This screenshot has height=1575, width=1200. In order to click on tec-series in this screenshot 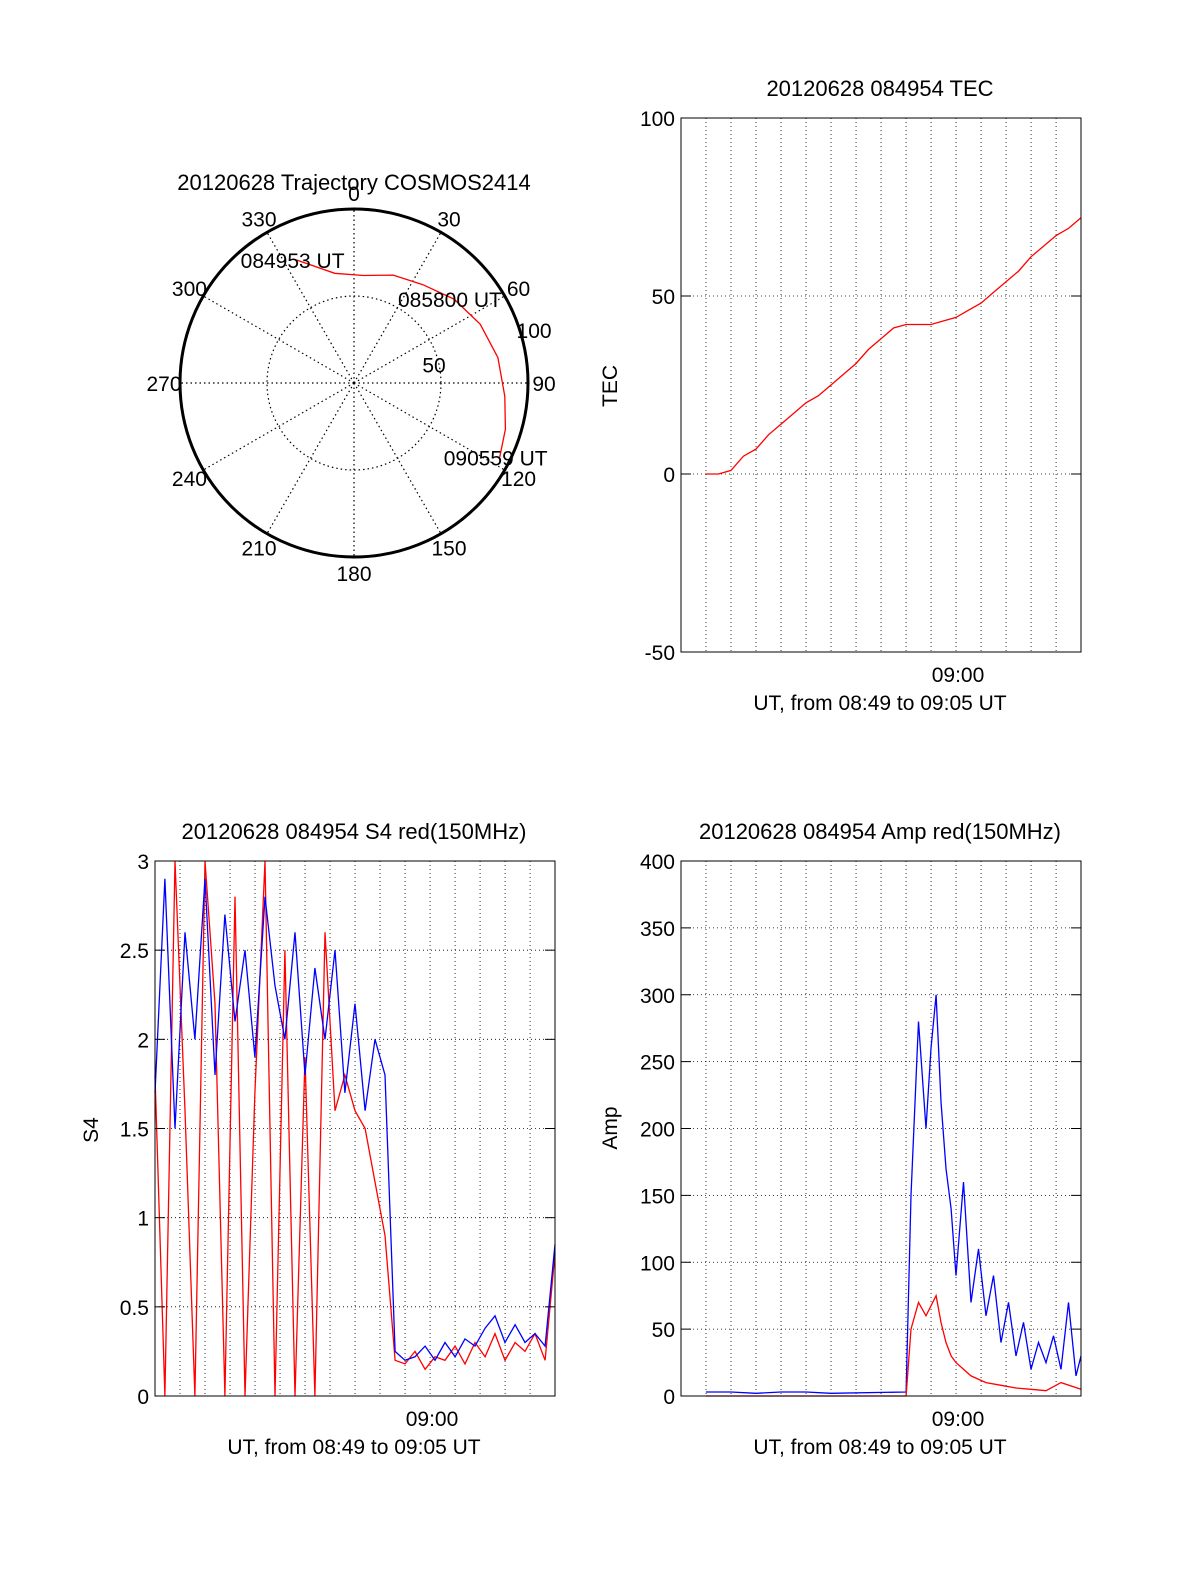, I will do `click(893, 346)`.